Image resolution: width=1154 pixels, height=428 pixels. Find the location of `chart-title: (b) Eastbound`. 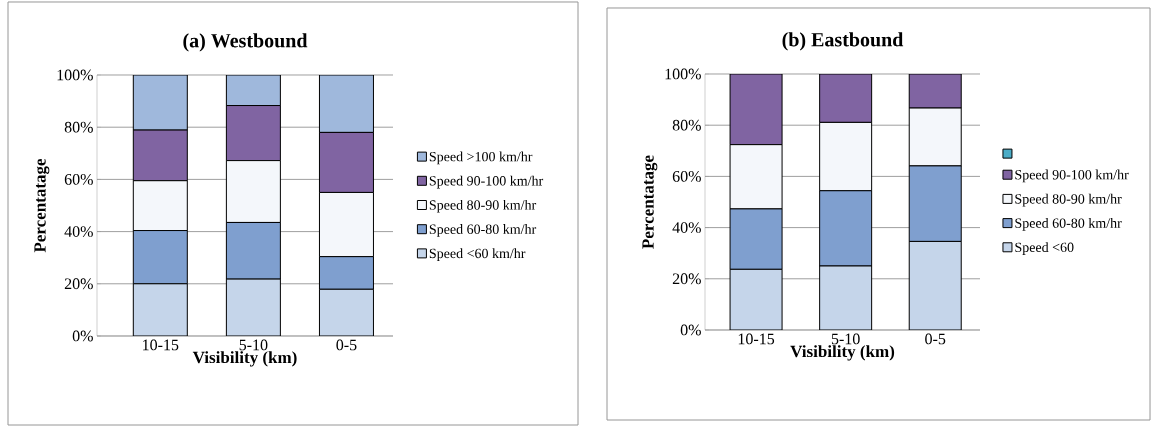

chart-title: (b) Eastbound is located at coordinates (843, 41).